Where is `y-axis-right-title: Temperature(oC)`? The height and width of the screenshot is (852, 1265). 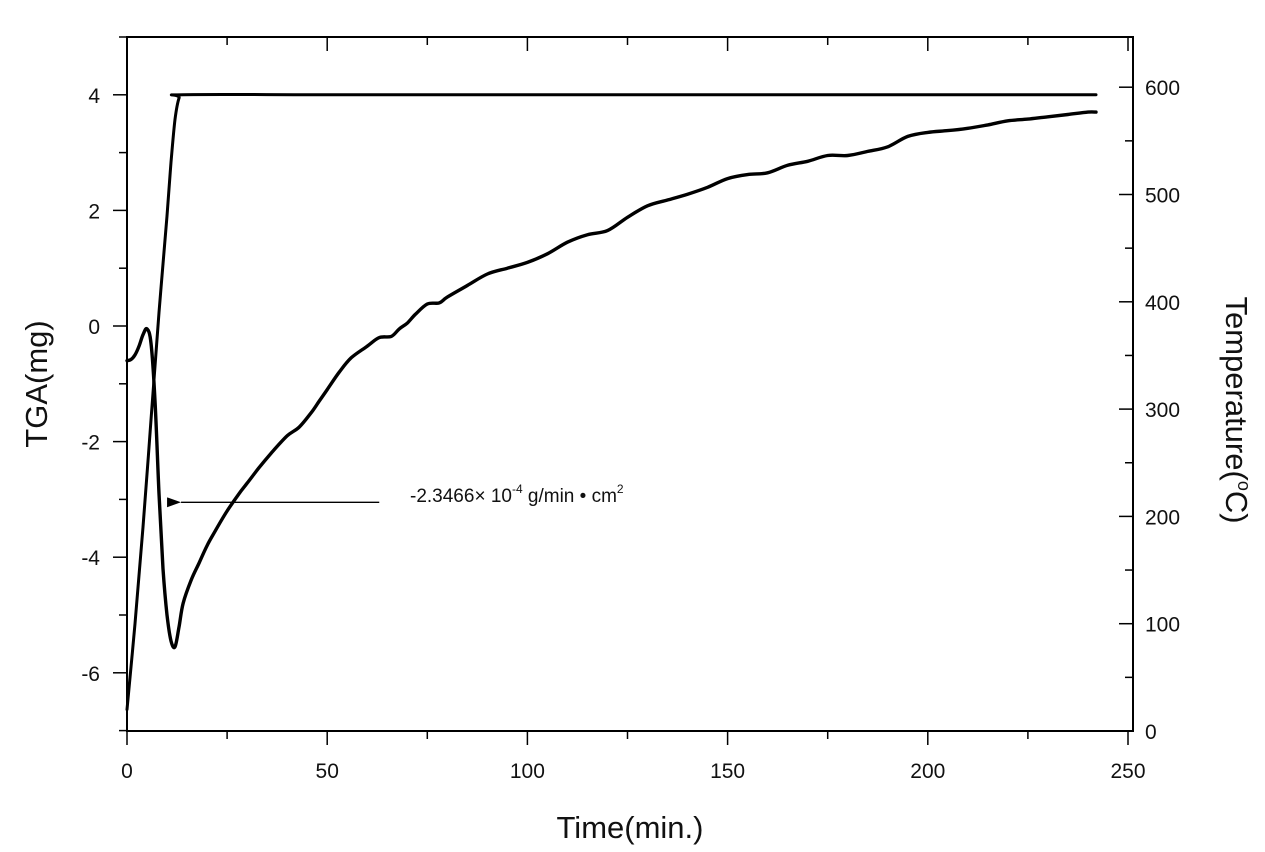 y-axis-right-title: Temperature(oC) is located at coordinates (1236, 409).